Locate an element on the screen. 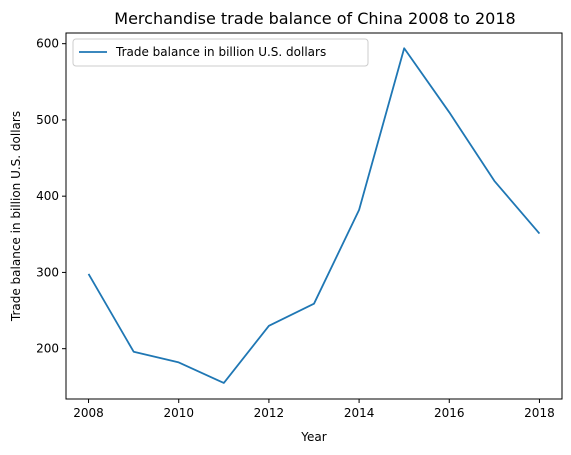 This screenshot has height=455, width=571. x-tick-label: 2016 is located at coordinates (449, 413).